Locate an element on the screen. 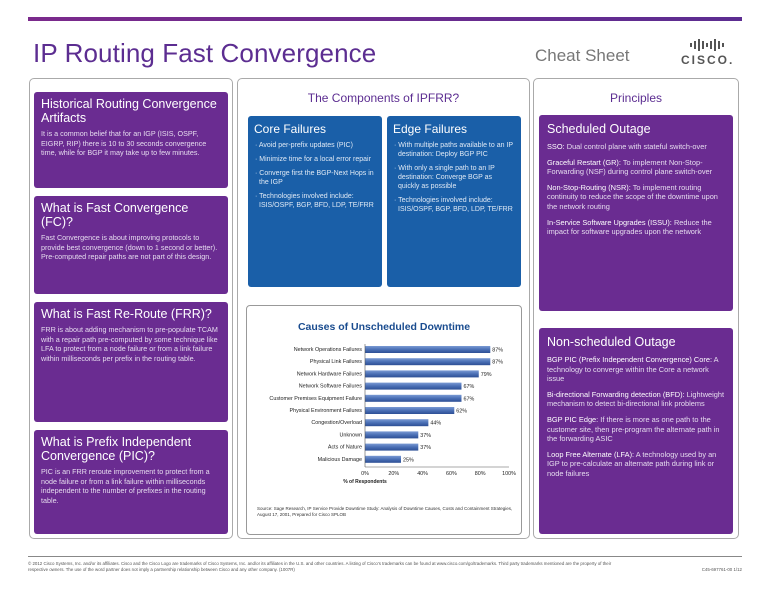 Image resolution: width=768 pixels, height=594 pixels. x-tick-label: 20% is located at coordinates (393, 474).